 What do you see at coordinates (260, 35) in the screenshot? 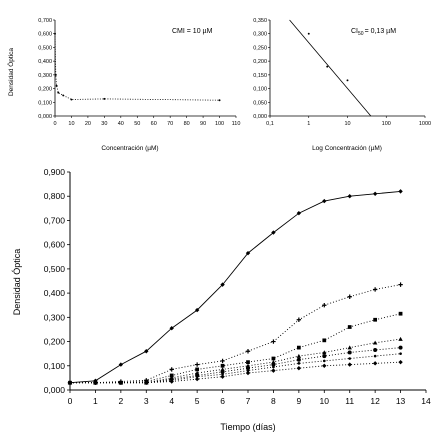
I see `ci50-y-tick-label: 0,300` at bounding box center [260, 35].